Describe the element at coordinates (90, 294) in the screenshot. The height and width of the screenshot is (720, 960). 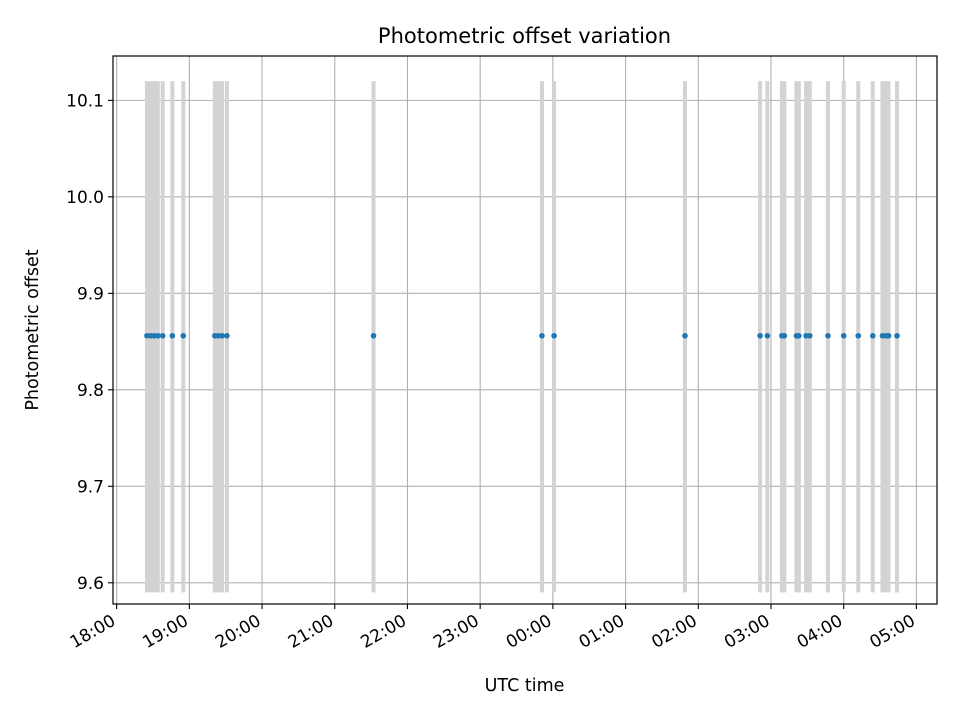
I see `y-tick-label: 9.9` at that location.